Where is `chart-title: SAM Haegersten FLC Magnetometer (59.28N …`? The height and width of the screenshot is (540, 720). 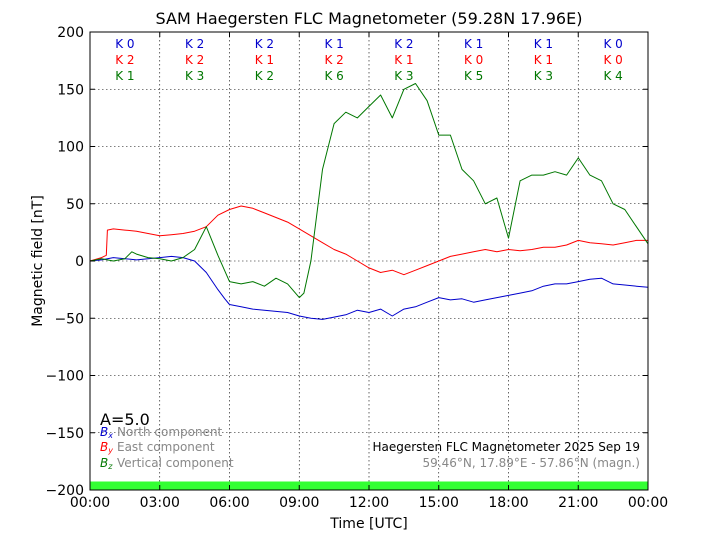 chart-title: SAM Haegersten FLC Magnetometer (59.28N … is located at coordinates (369, 18).